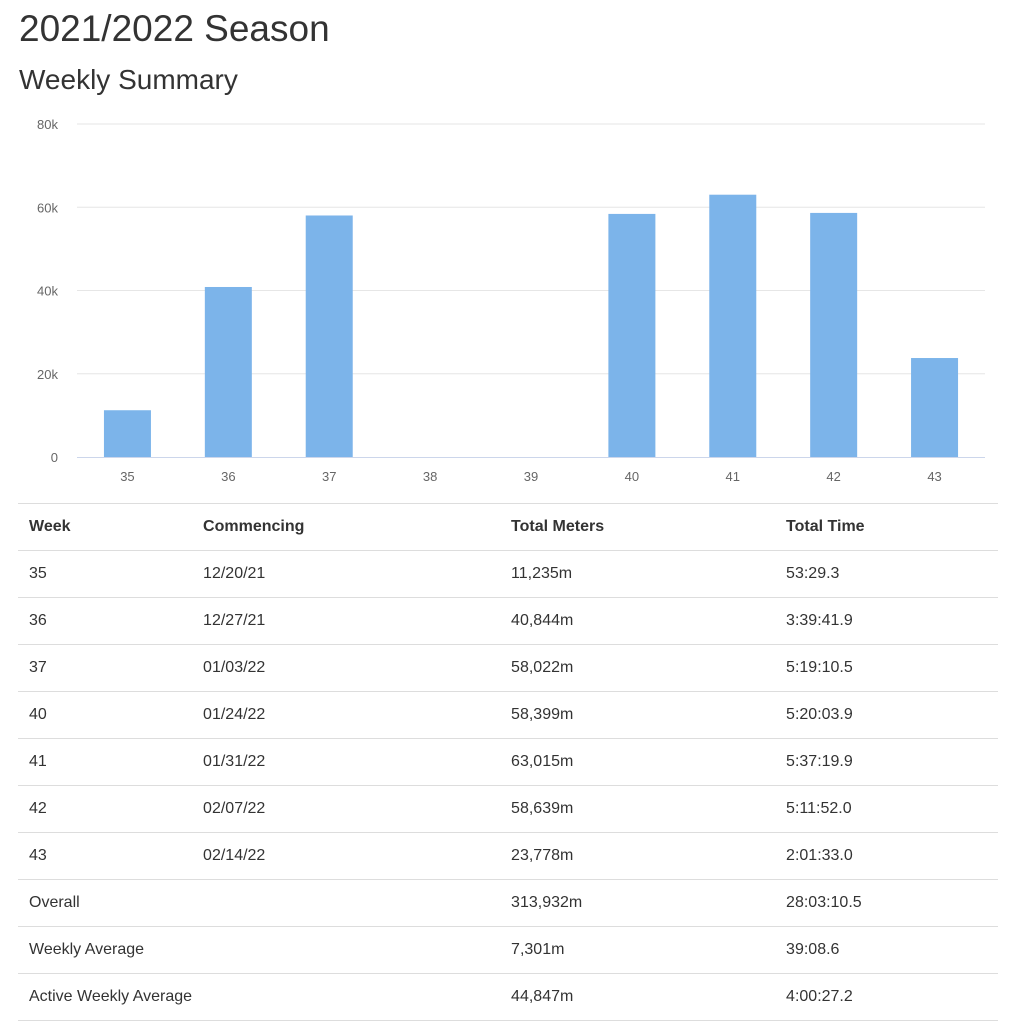 The width and height of the screenshot is (1011, 1024). What do you see at coordinates (638, 668) in the screenshot?
I see `cell-total-meters: 58,022m` at bounding box center [638, 668].